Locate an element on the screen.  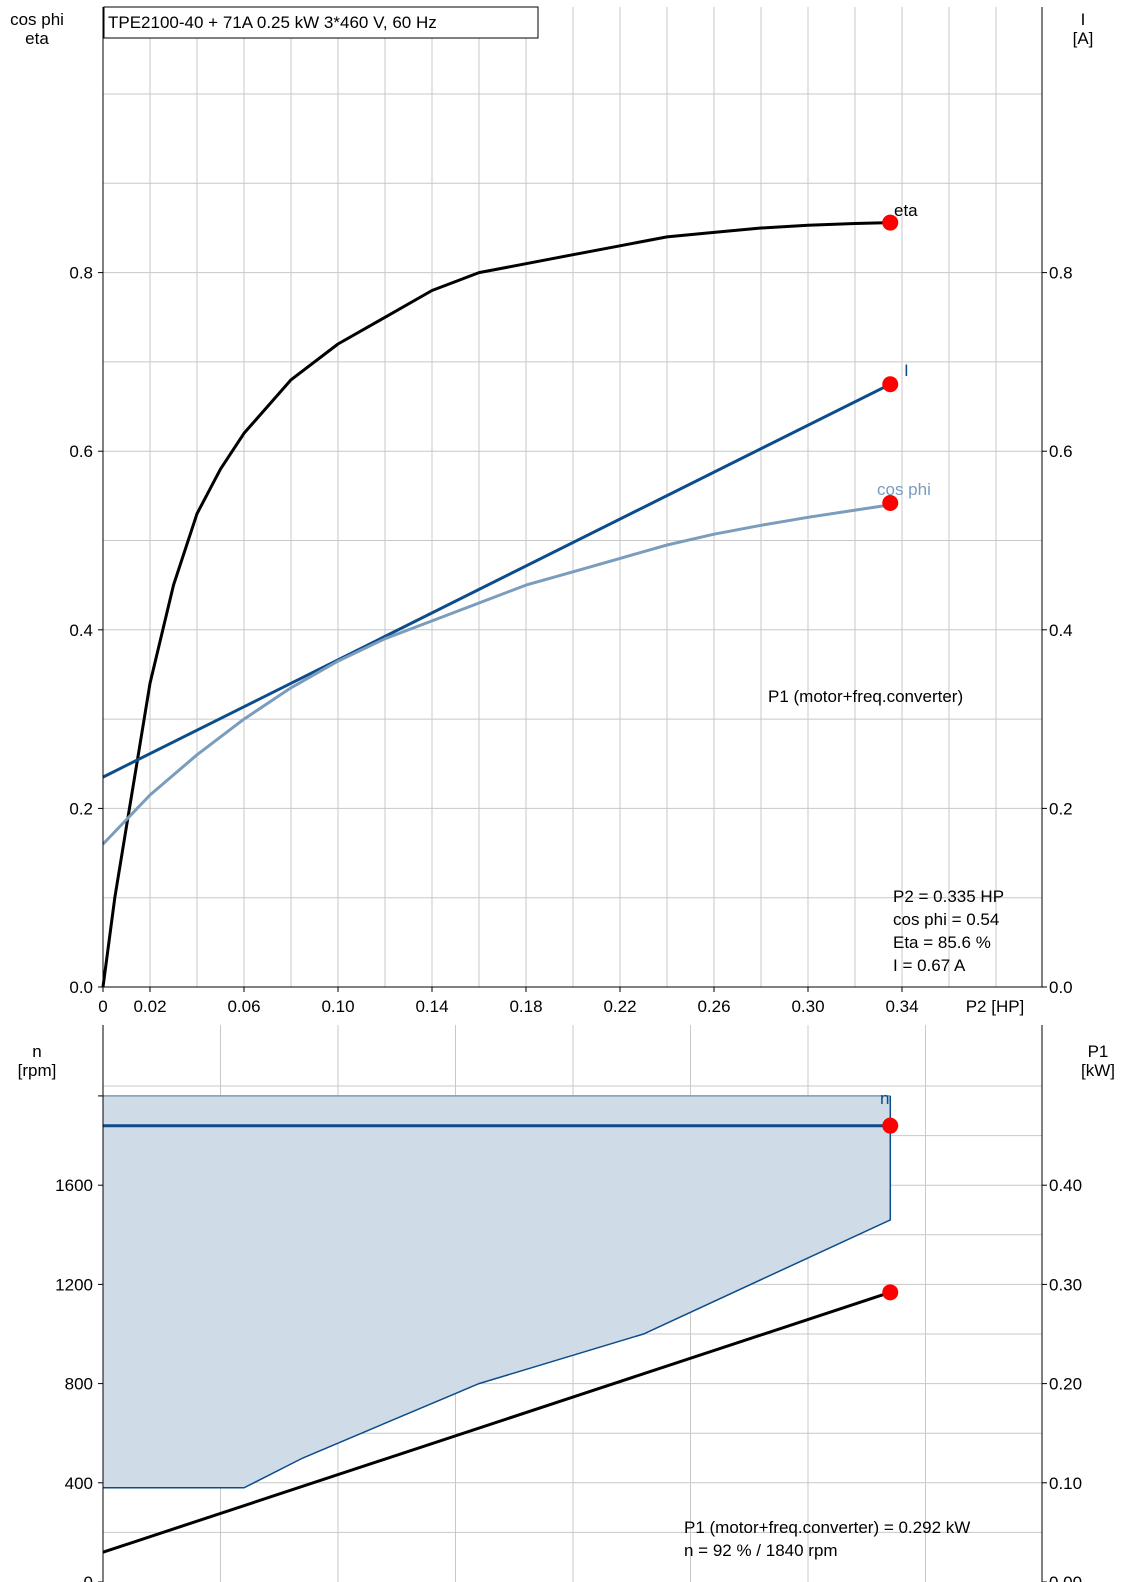
bottom-left-axis-label-n: n is located at coordinates (36, 1051).